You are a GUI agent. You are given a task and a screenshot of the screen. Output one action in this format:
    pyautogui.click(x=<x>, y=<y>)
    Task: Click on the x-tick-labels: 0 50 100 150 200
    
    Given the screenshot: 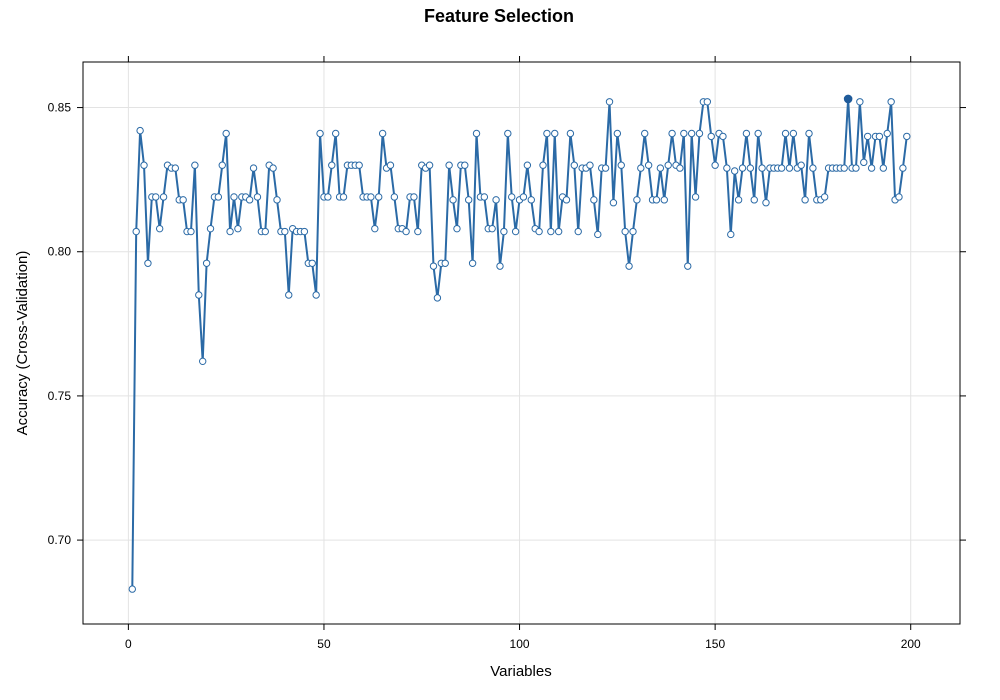 What is the action you would take?
    pyautogui.click(x=523, y=644)
    